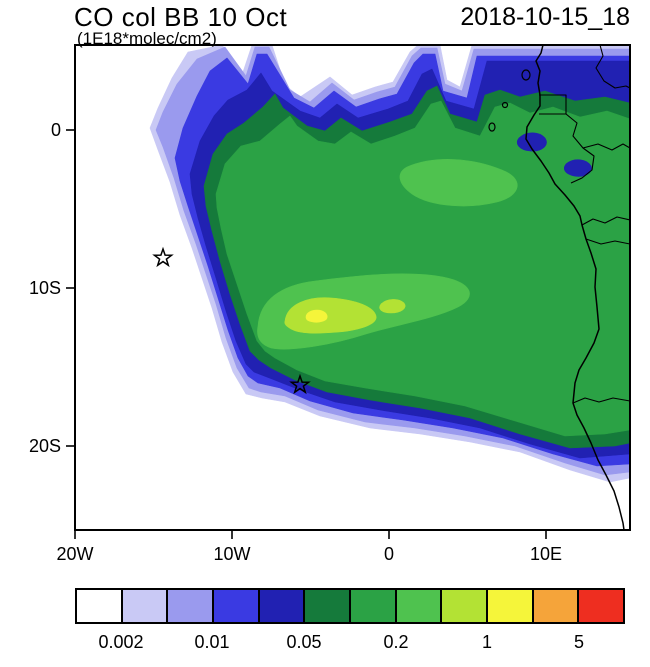 This screenshot has width=650, height=667. Describe the element at coordinates (575, 287) in the screenshot. I see `coastline` at that location.